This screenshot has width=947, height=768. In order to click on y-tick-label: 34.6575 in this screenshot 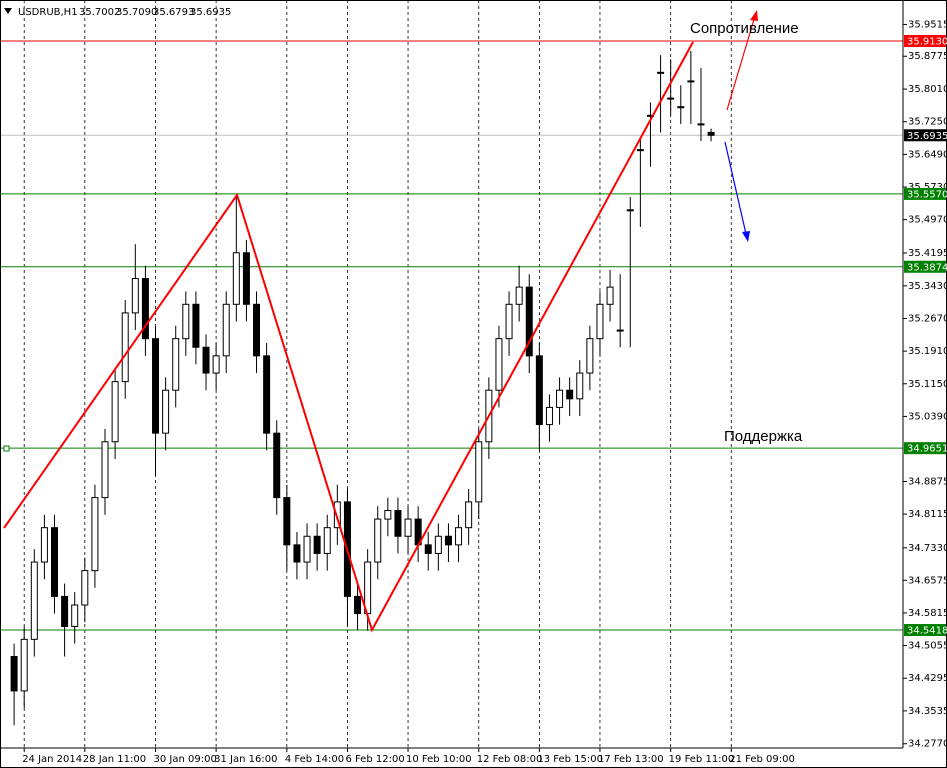, I will do `click(927, 580)`.